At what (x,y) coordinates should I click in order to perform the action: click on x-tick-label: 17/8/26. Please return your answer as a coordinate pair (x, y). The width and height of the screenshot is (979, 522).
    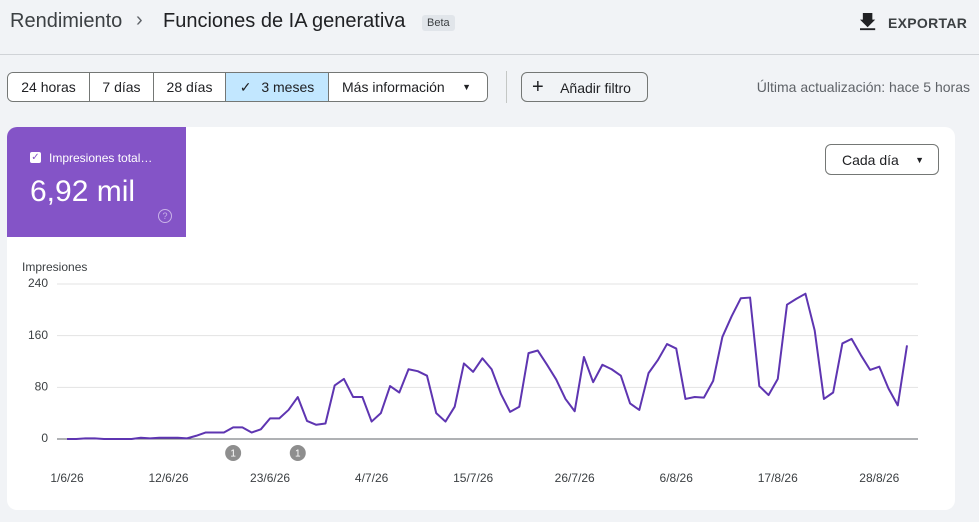
    Looking at the image, I should click on (778, 478).